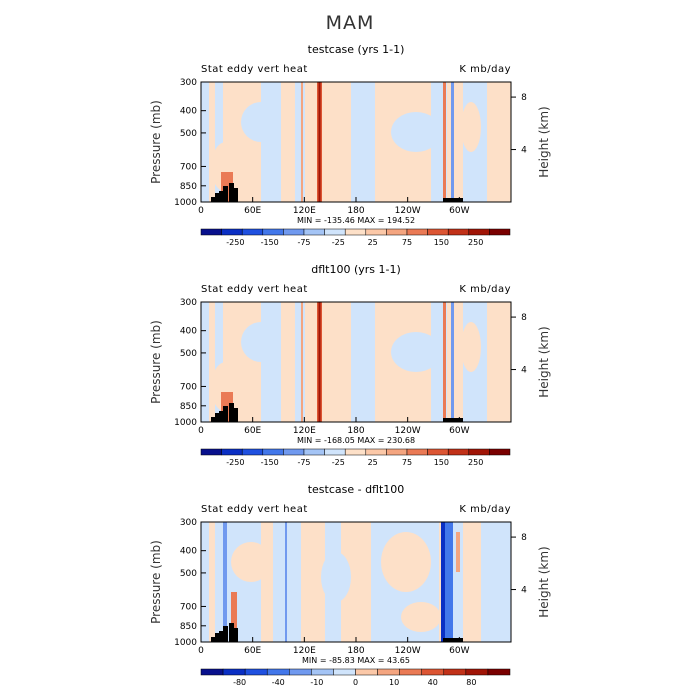 Image resolution: width=700 pixels, height=700 pixels. I want to click on panel2-x-tick-label-3: 180, so click(355, 431).